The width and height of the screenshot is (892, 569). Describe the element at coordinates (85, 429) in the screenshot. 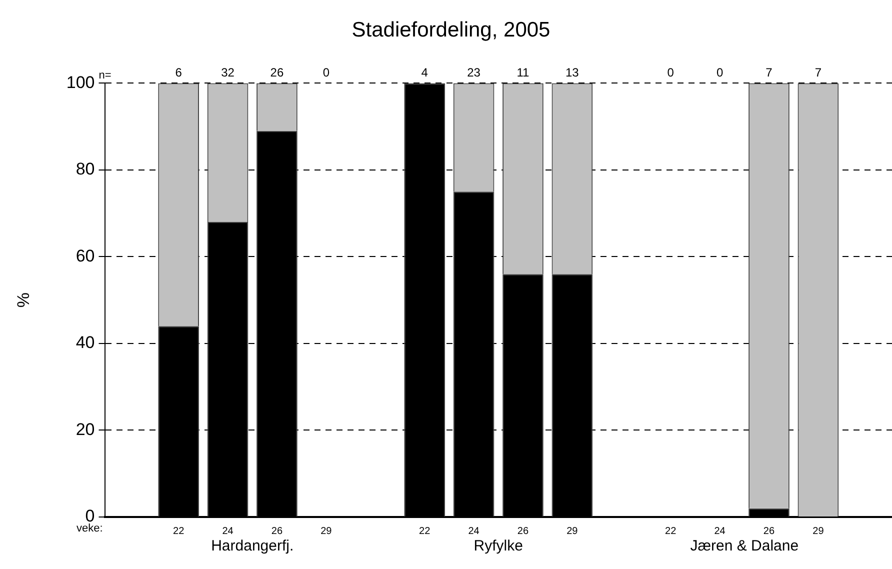

I see `y-tick-label: 20` at that location.